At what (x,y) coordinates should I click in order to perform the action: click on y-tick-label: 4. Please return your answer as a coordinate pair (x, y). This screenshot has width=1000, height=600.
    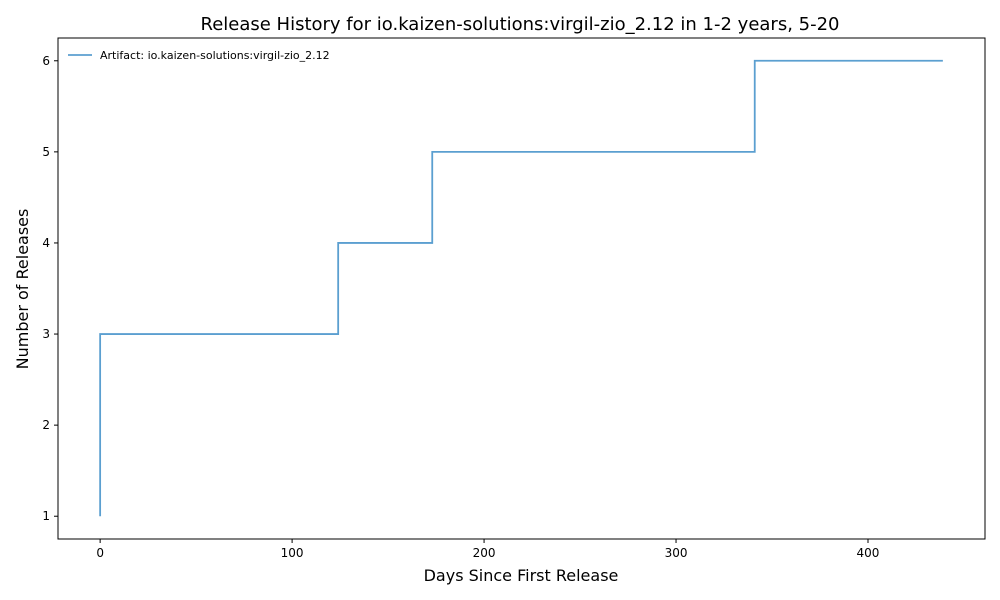
    Looking at the image, I should click on (46, 243).